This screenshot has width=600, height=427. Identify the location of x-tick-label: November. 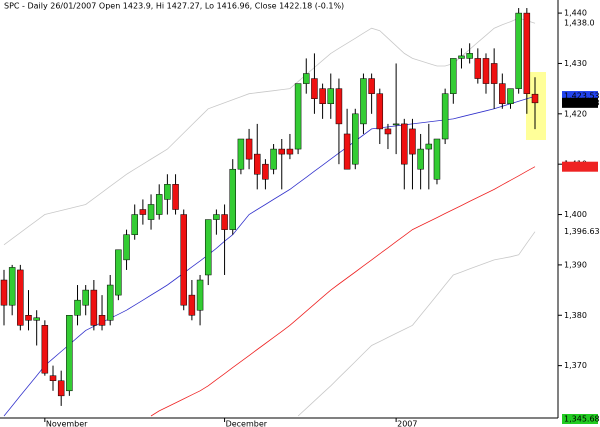
(67, 423).